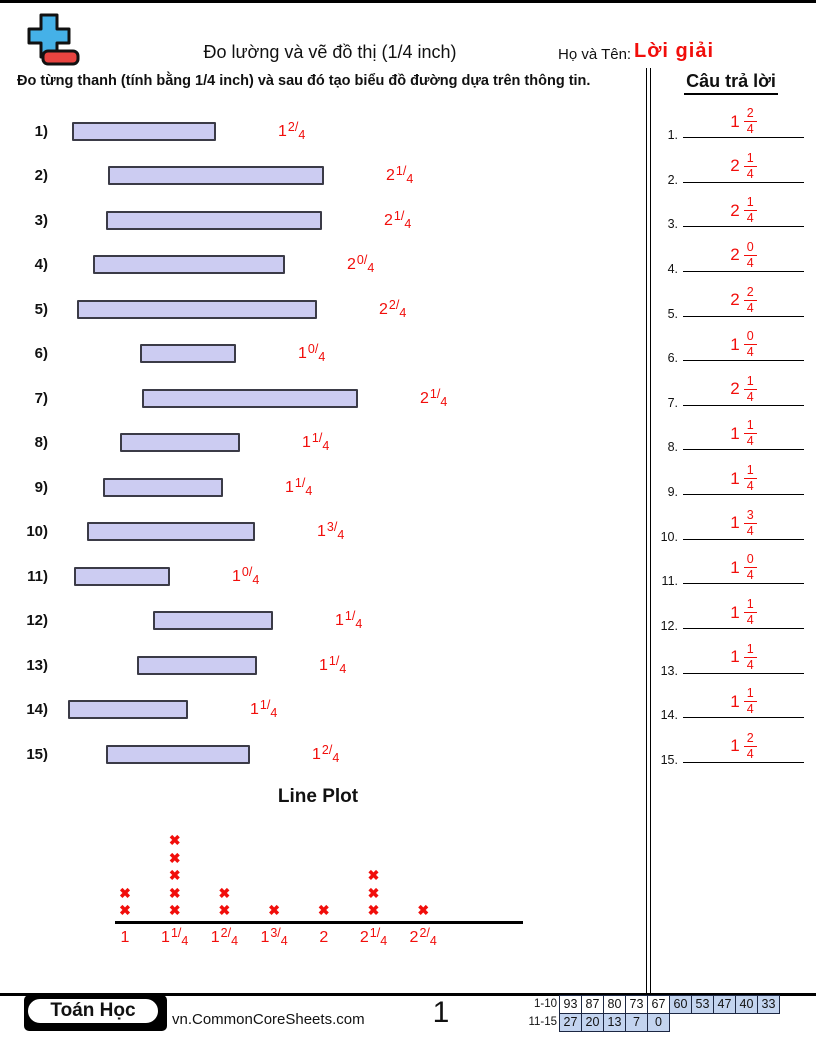  Describe the element at coordinates (672, 313) in the screenshot. I see `answer-number: 5.` at that location.